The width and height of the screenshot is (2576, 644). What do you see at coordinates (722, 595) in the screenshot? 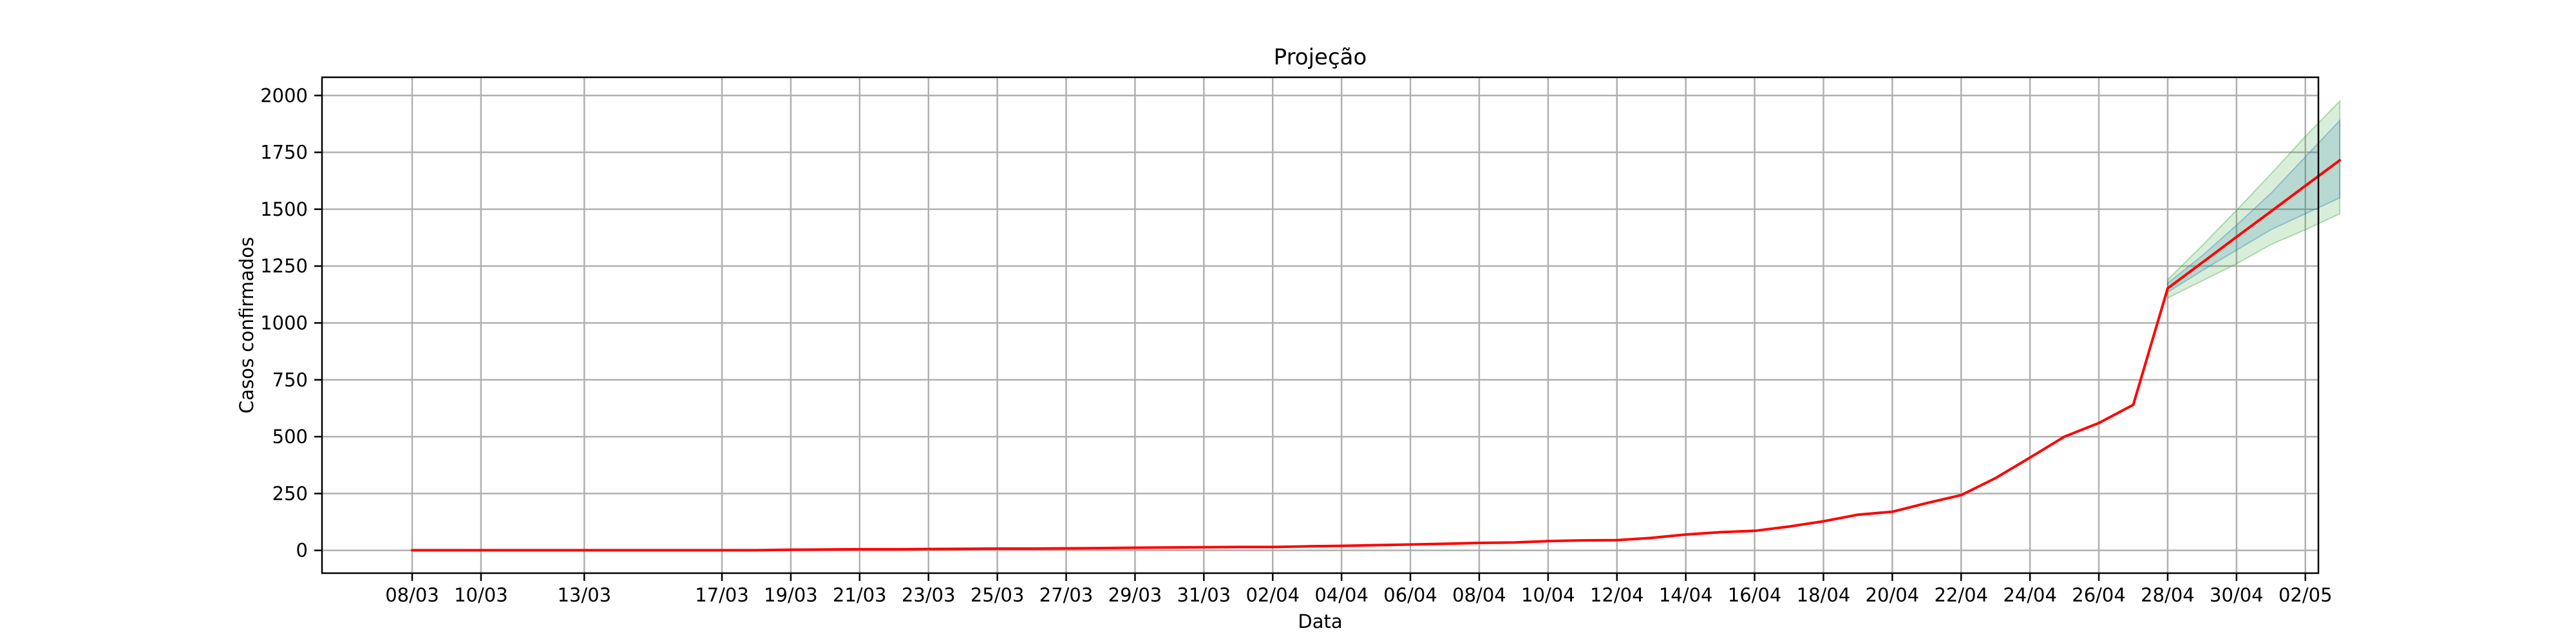
I see `x-tick-label: 17/03` at bounding box center [722, 595].